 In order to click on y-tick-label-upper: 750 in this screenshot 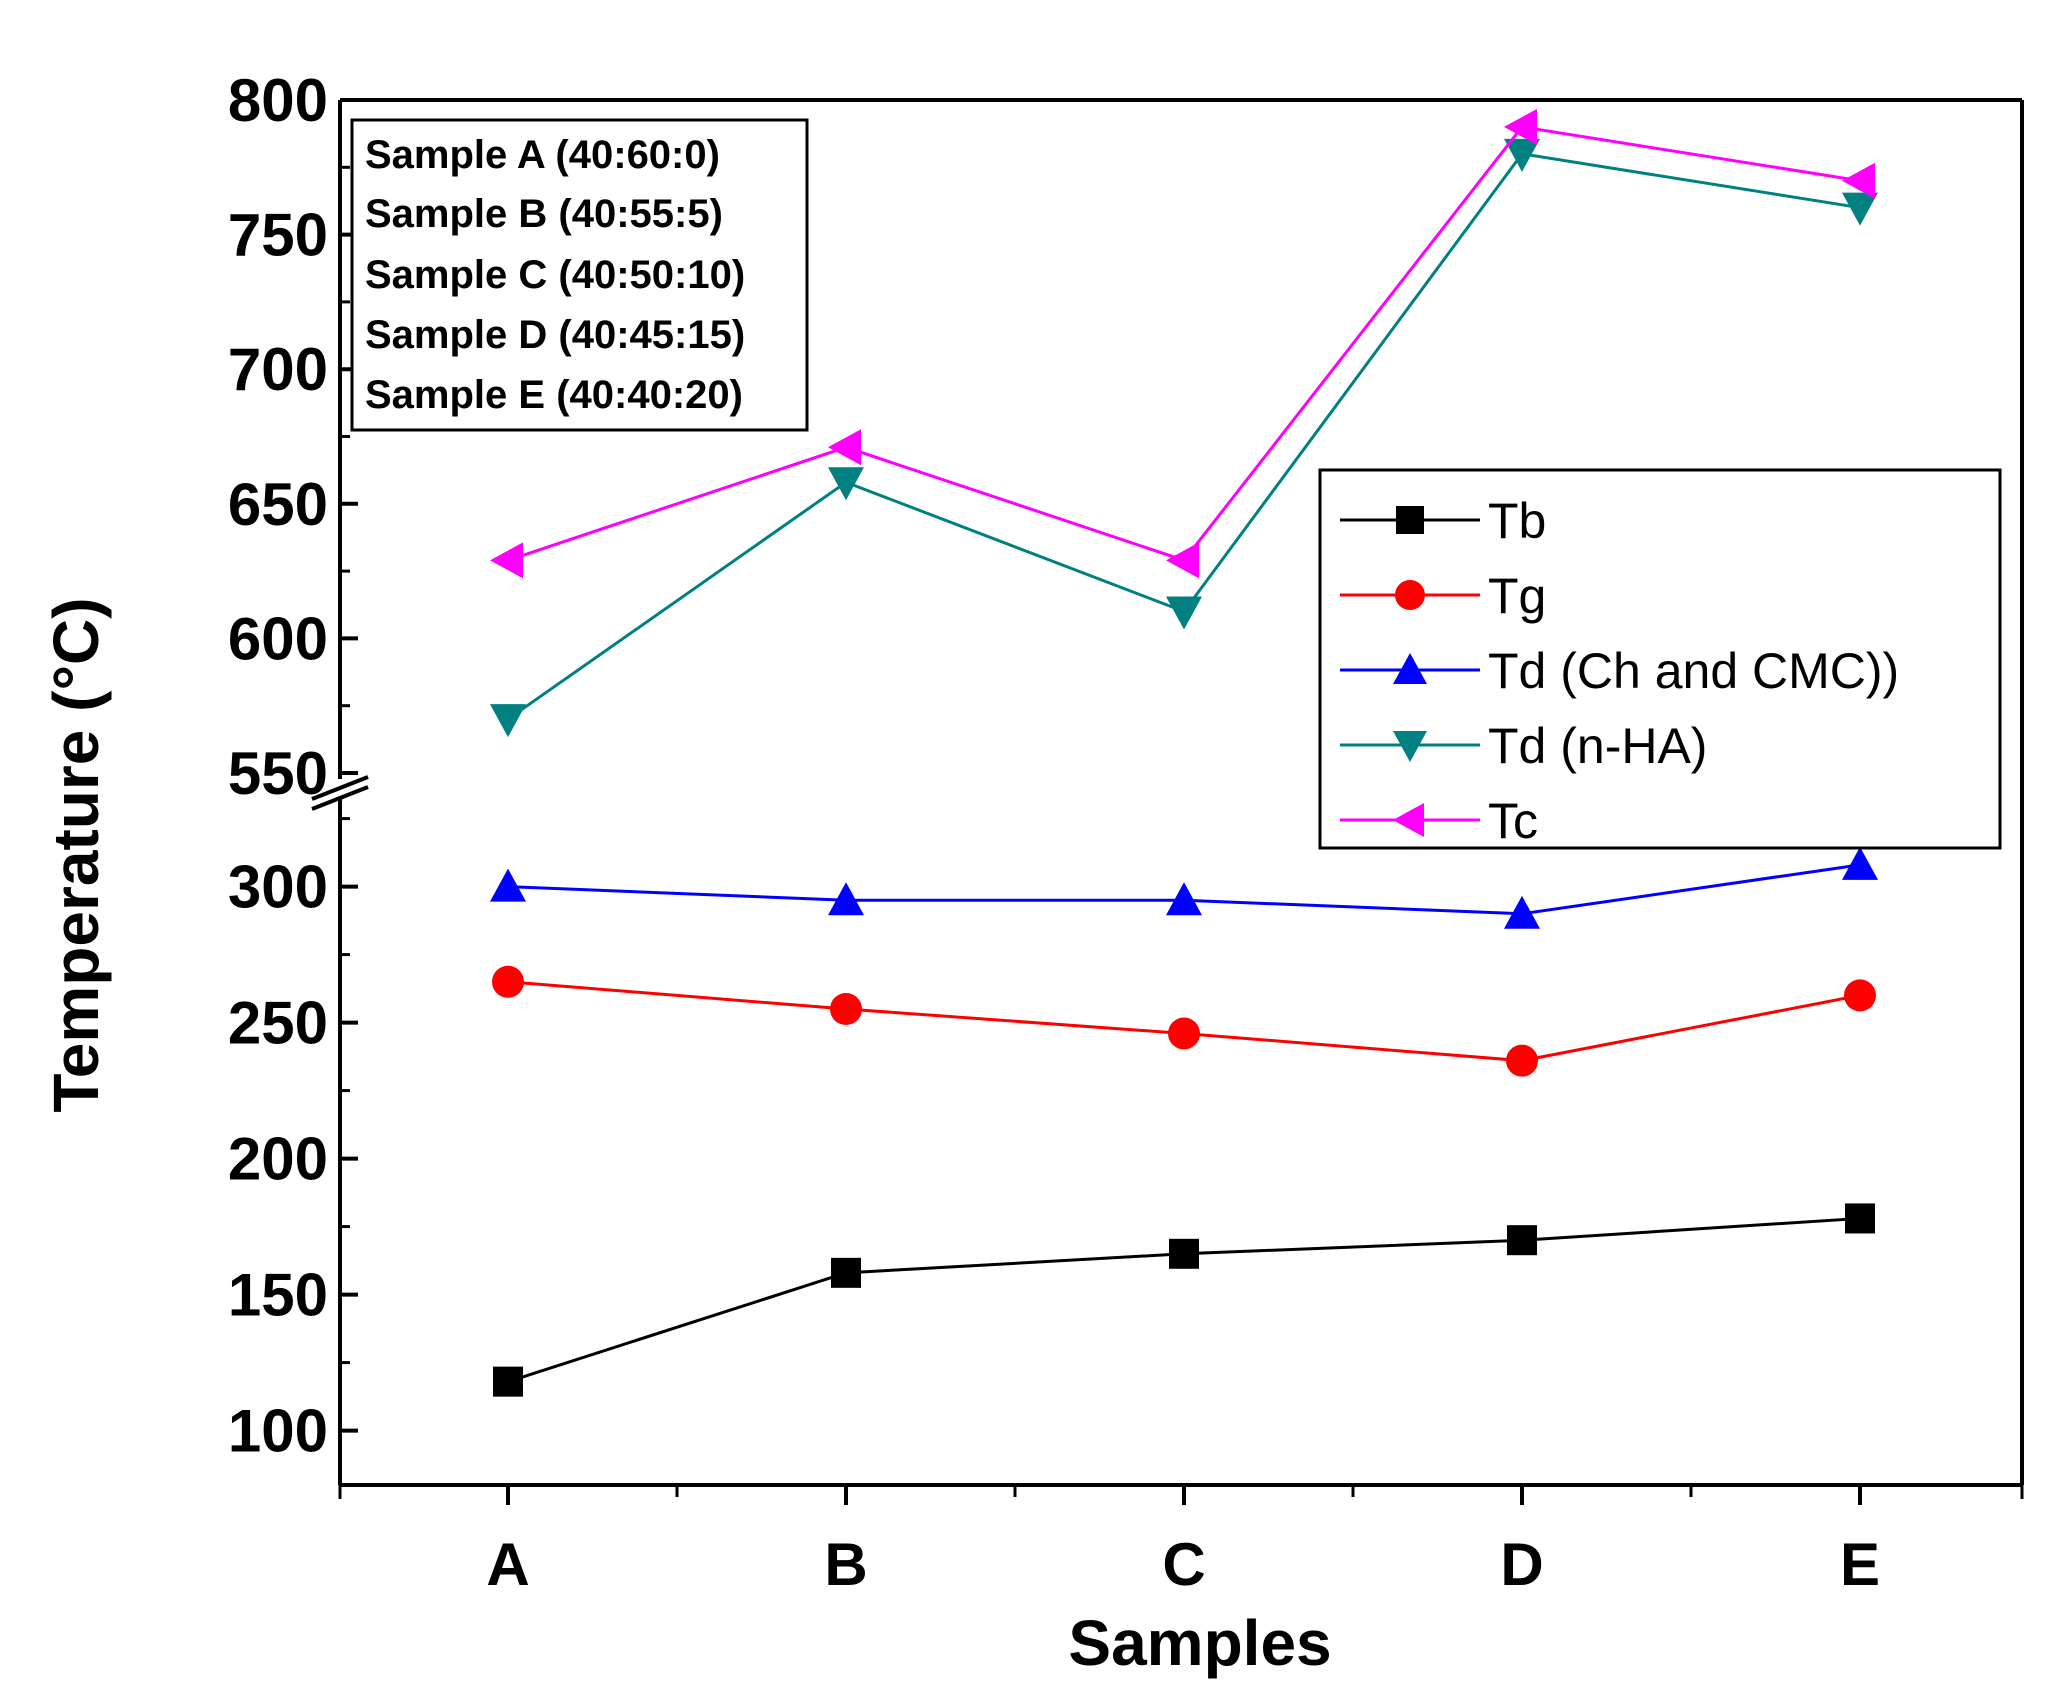, I will do `click(278, 235)`.